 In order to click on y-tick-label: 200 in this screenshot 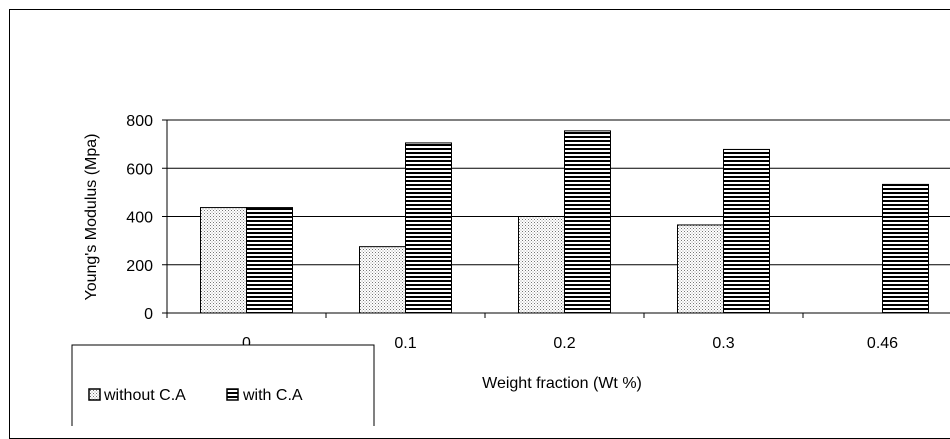, I will do `click(139, 266)`.